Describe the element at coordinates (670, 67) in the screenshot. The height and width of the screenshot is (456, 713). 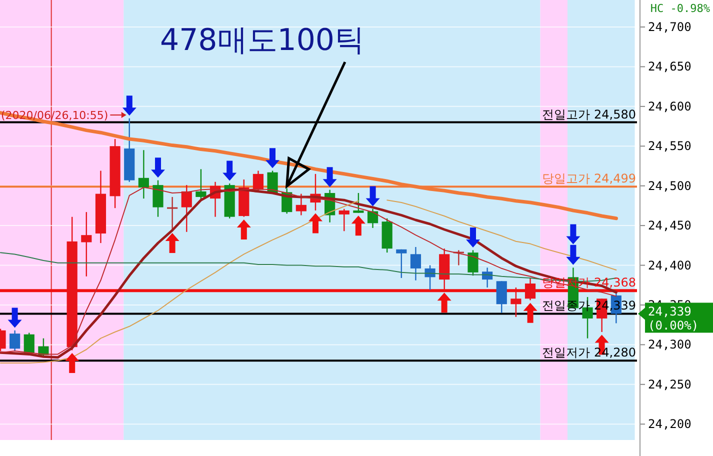
I see `y-tick-label: 24,650` at that location.